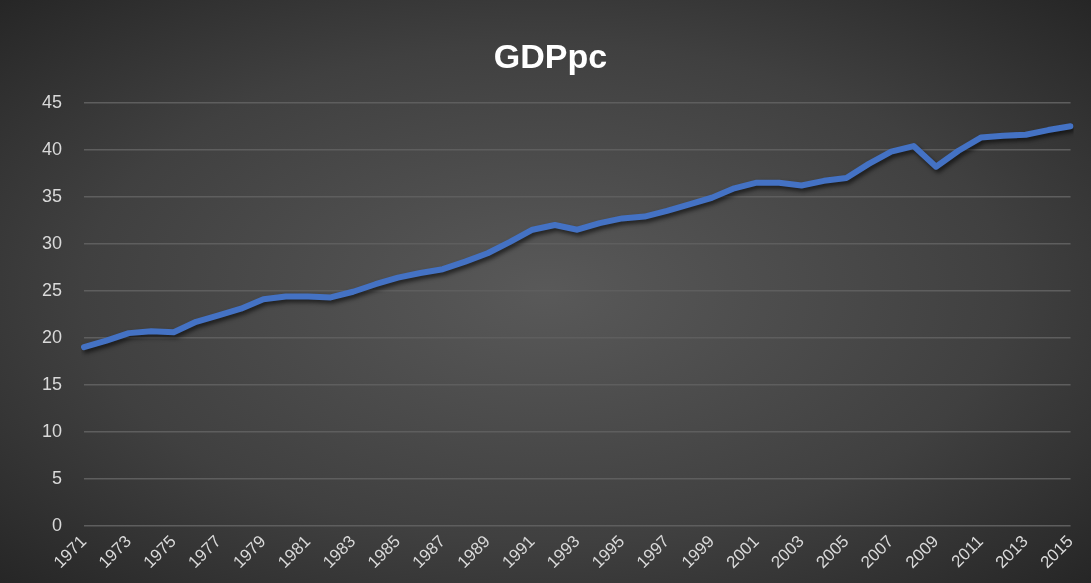  I want to click on y-tick-label: 35, so click(52, 195).